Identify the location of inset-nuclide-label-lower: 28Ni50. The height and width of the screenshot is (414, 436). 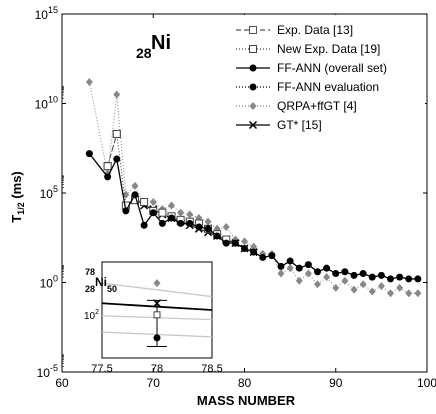
(101, 284).